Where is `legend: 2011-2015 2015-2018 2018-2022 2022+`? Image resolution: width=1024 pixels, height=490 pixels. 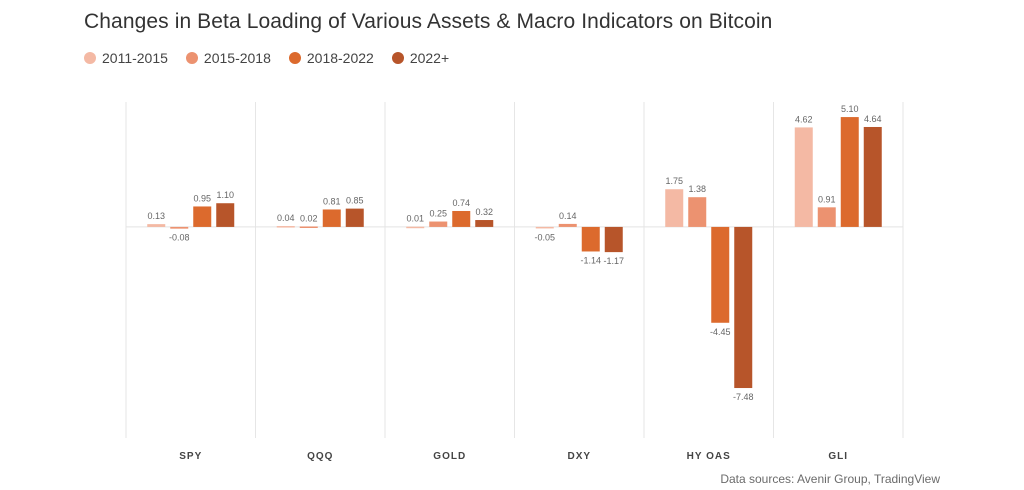
legend: 2011-2015 2015-2018 2018-2022 2022+ is located at coordinates (266, 58).